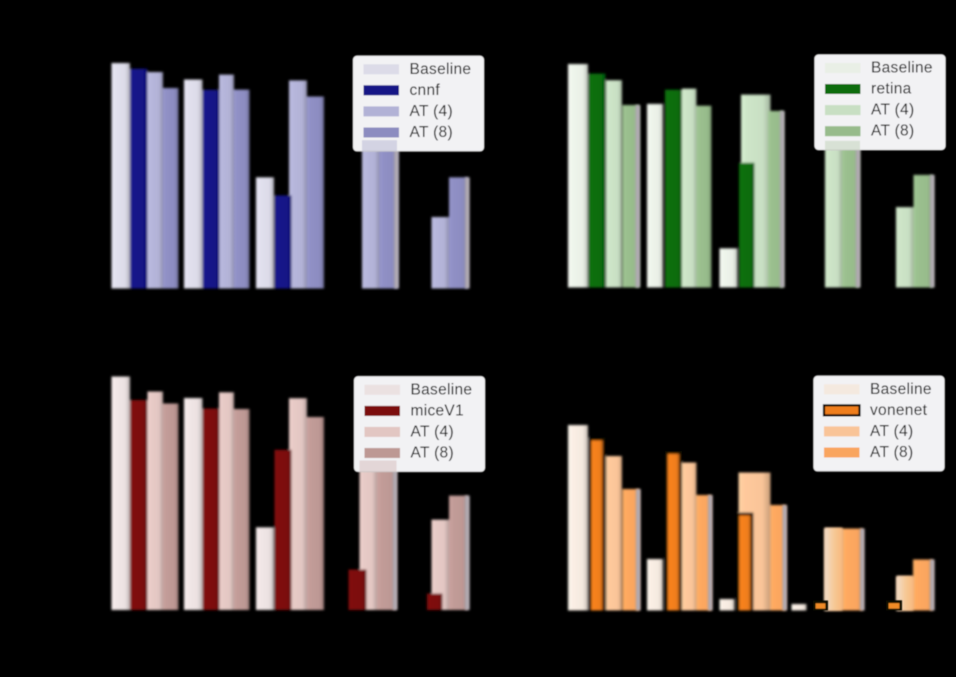 The image size is (956, 677). I want to click on svg-text: miceV1, so click(437, 410).